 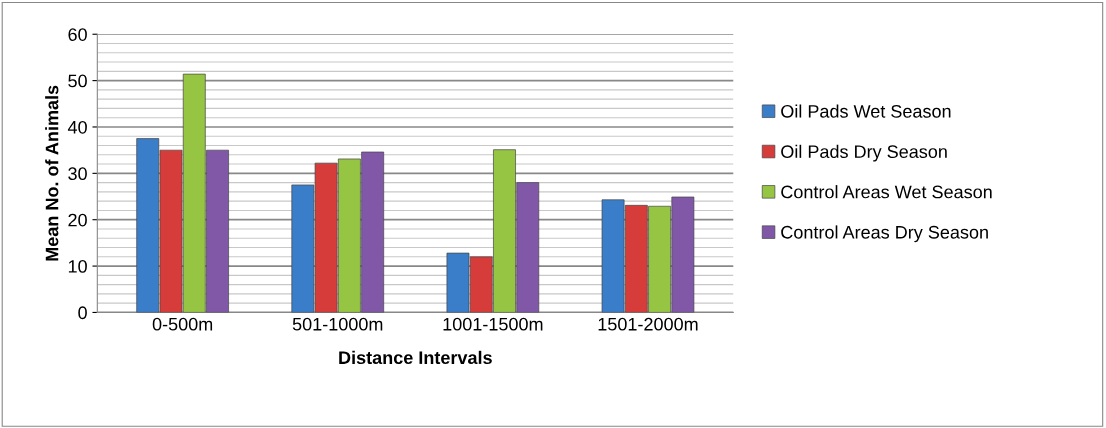 What do you see at coordinates (415, 357) in the screenshot?
I see `x-axis-title: Distance Intervals` at bounding box center [415, 357].